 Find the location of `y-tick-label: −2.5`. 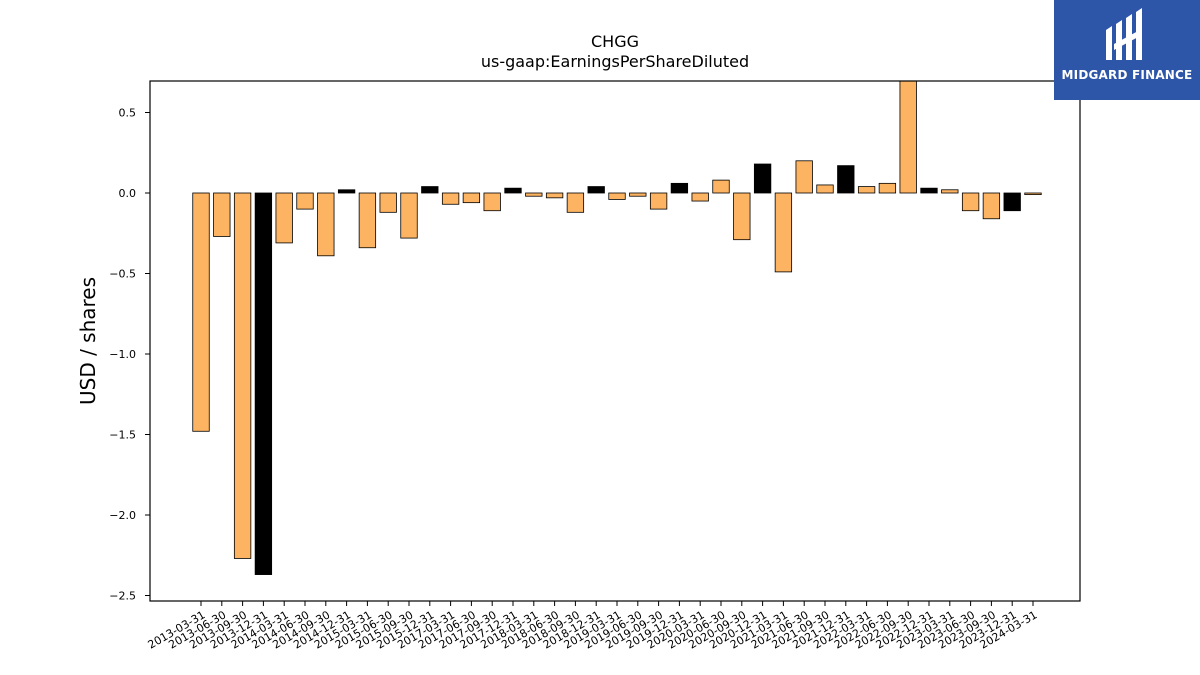

y-tick-label: −2.5 is located at coordinates (122, 596).